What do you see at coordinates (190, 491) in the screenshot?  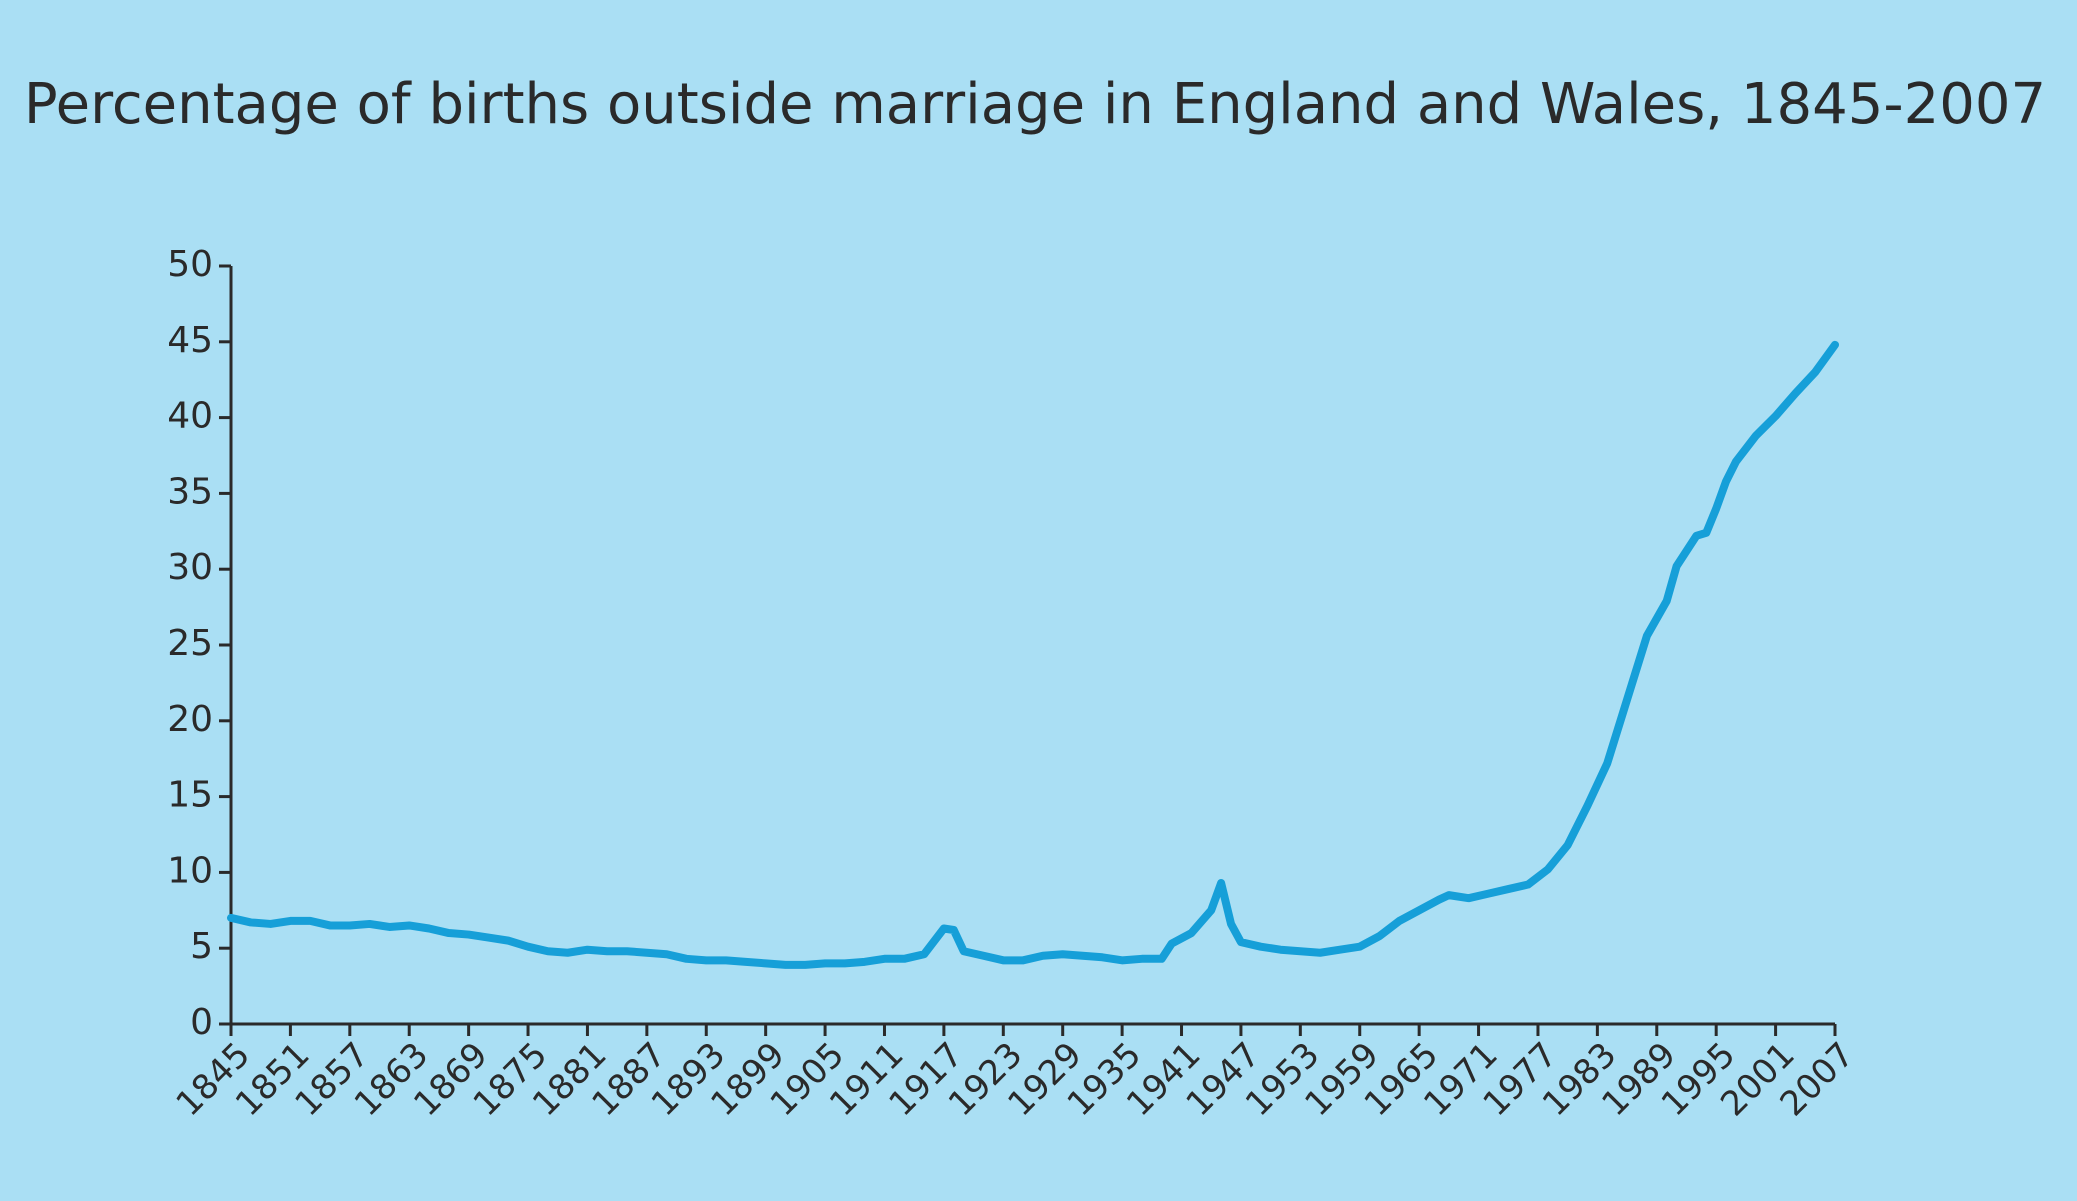 I see `y-tick-label: 35` at bounding box center [190, 491].